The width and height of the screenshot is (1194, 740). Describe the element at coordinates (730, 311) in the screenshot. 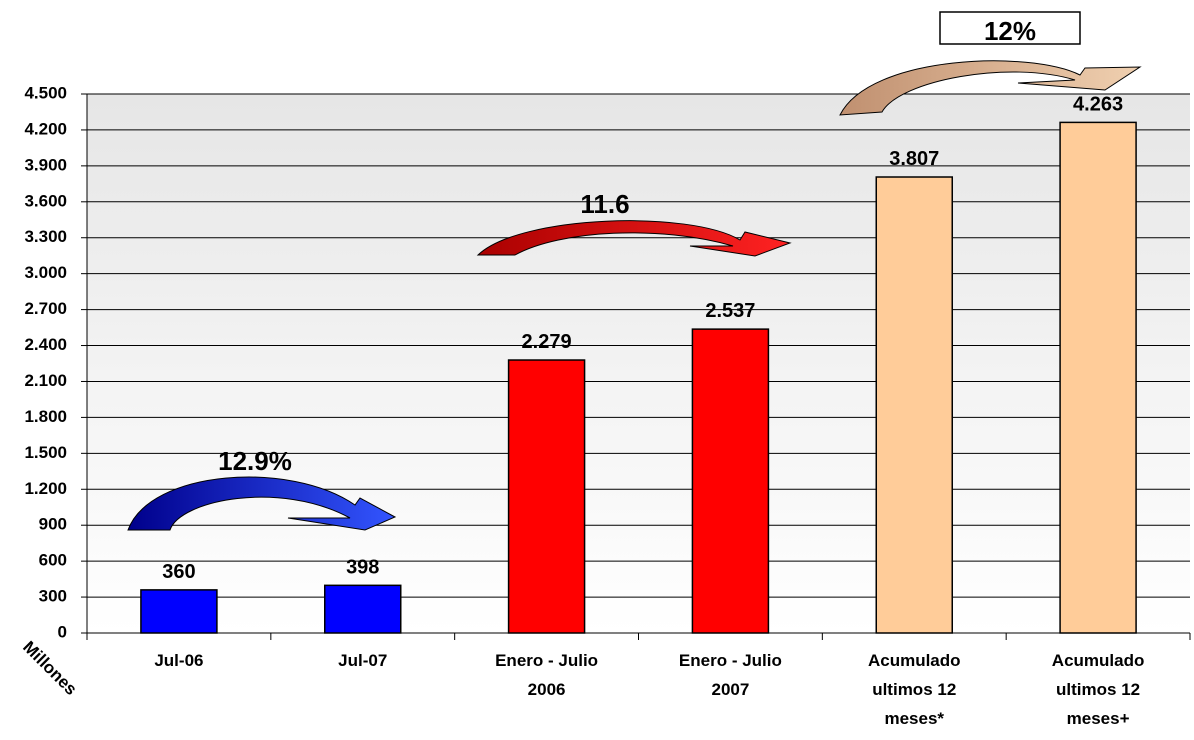

I see `data-label: 2.537` at that location.